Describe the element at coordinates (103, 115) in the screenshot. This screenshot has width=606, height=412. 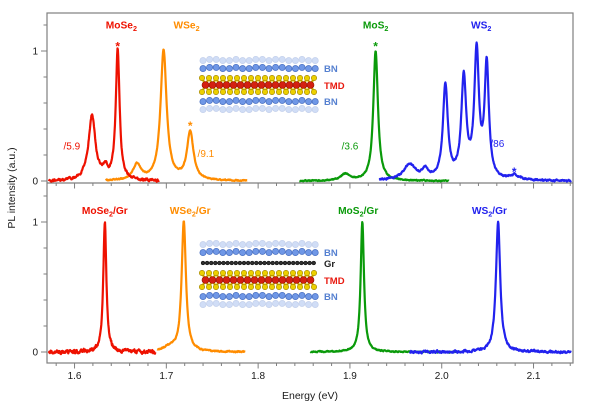
I see `spectrum-MoSe2` at that location.